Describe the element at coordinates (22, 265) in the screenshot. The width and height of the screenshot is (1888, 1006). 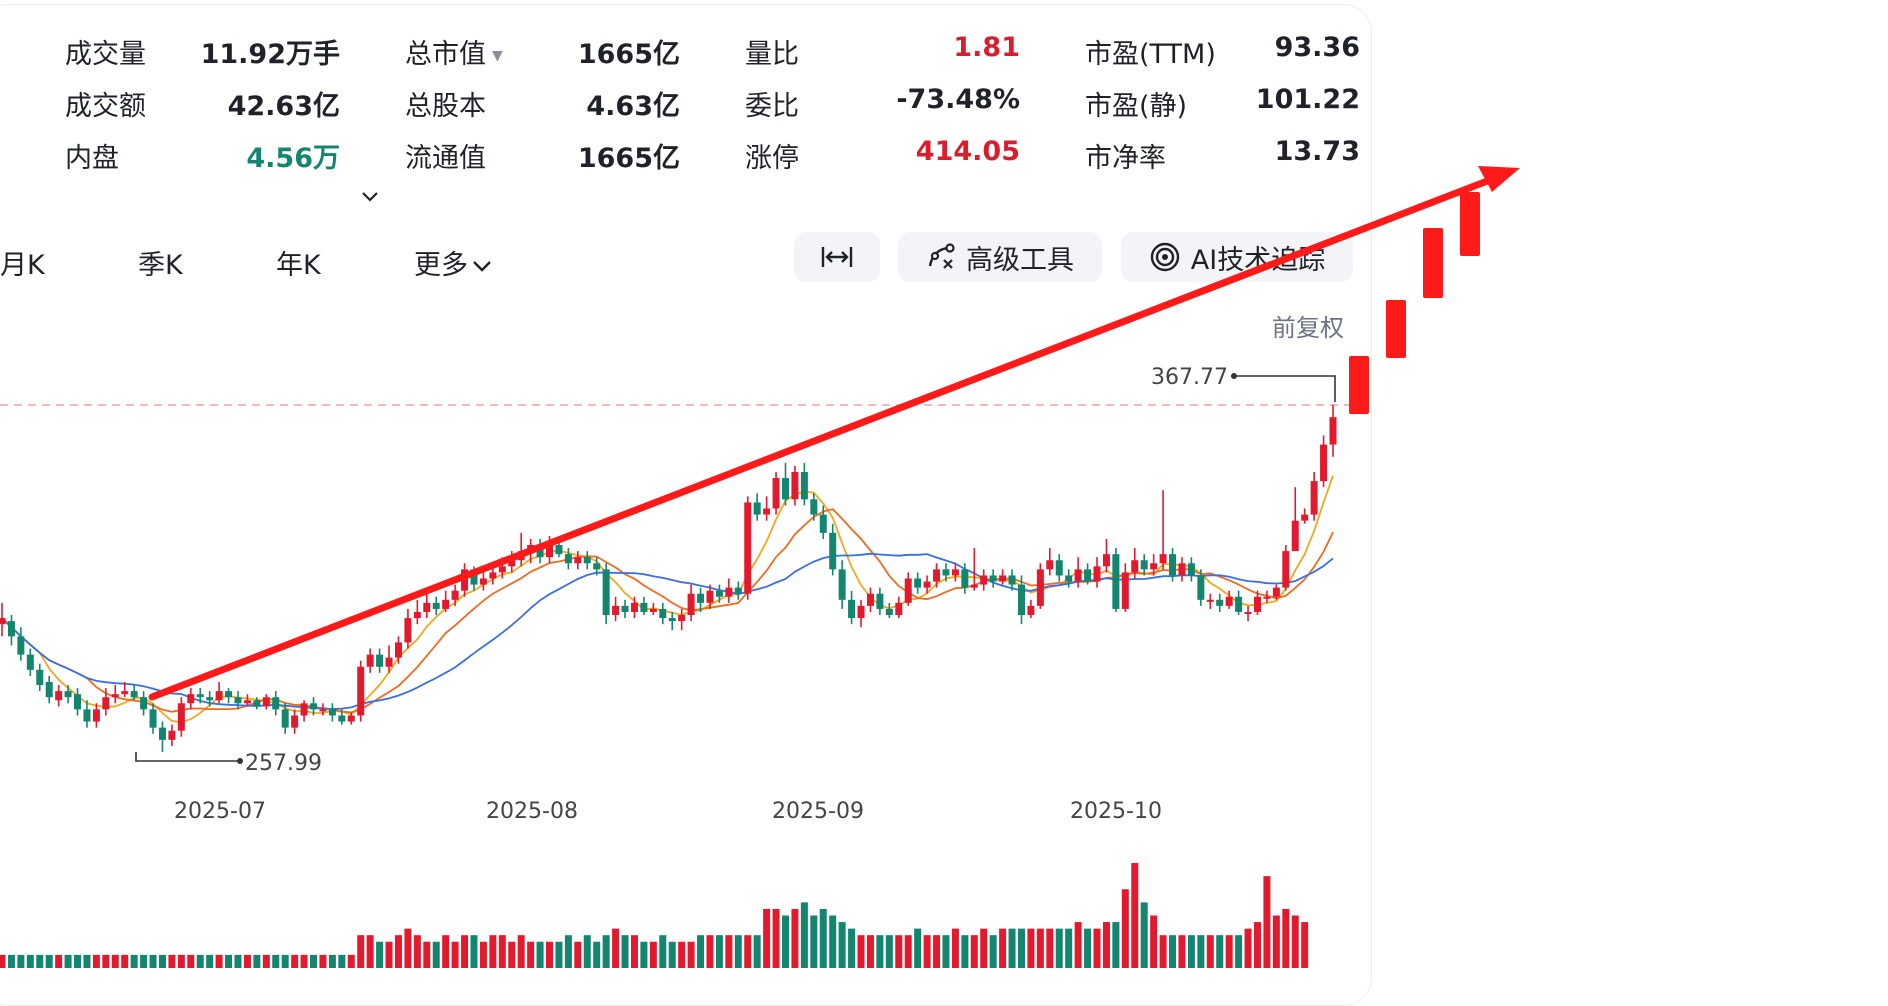
I see `tab-month-k: 月K` at that location.